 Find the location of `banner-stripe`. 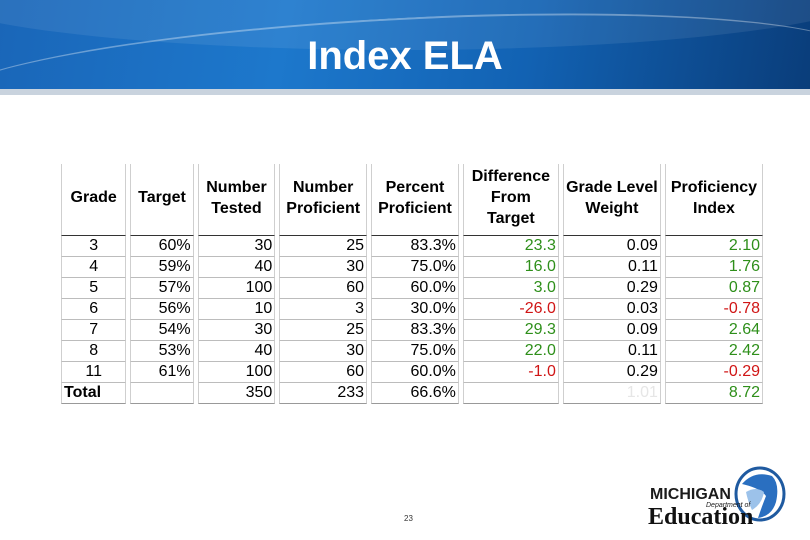

banner-stripe is located at coordinates (405, 92).